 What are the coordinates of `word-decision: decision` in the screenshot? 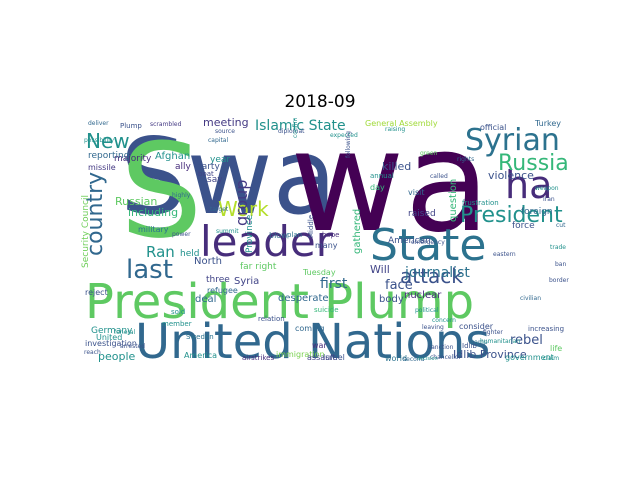 It's located at (427, 359).